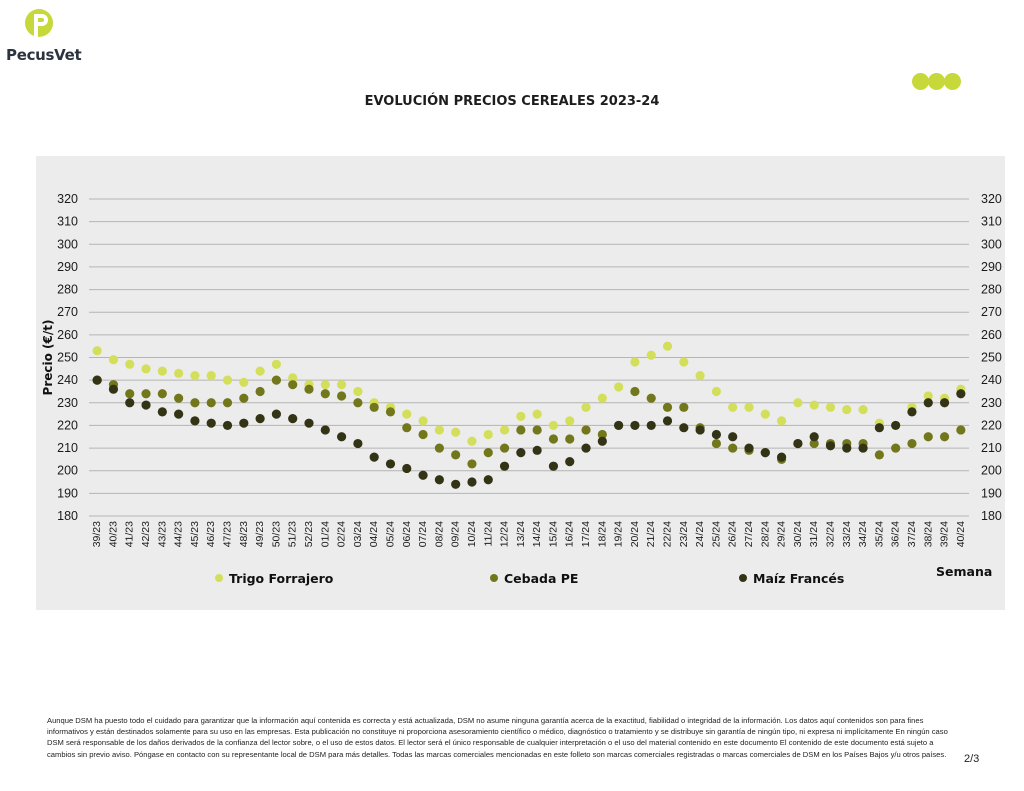 The height and width of the screenshot is (791, 1024). Describe the element at coordinates (219, 578) in the screenshot. I see `legend-marker` at that location.